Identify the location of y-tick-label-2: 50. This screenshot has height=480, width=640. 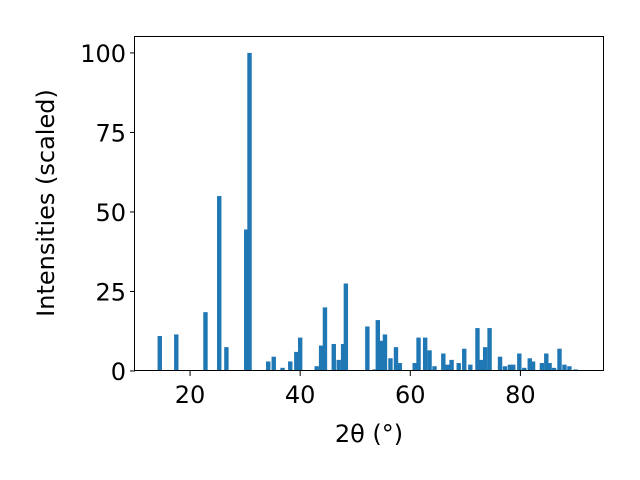
(110, 213).